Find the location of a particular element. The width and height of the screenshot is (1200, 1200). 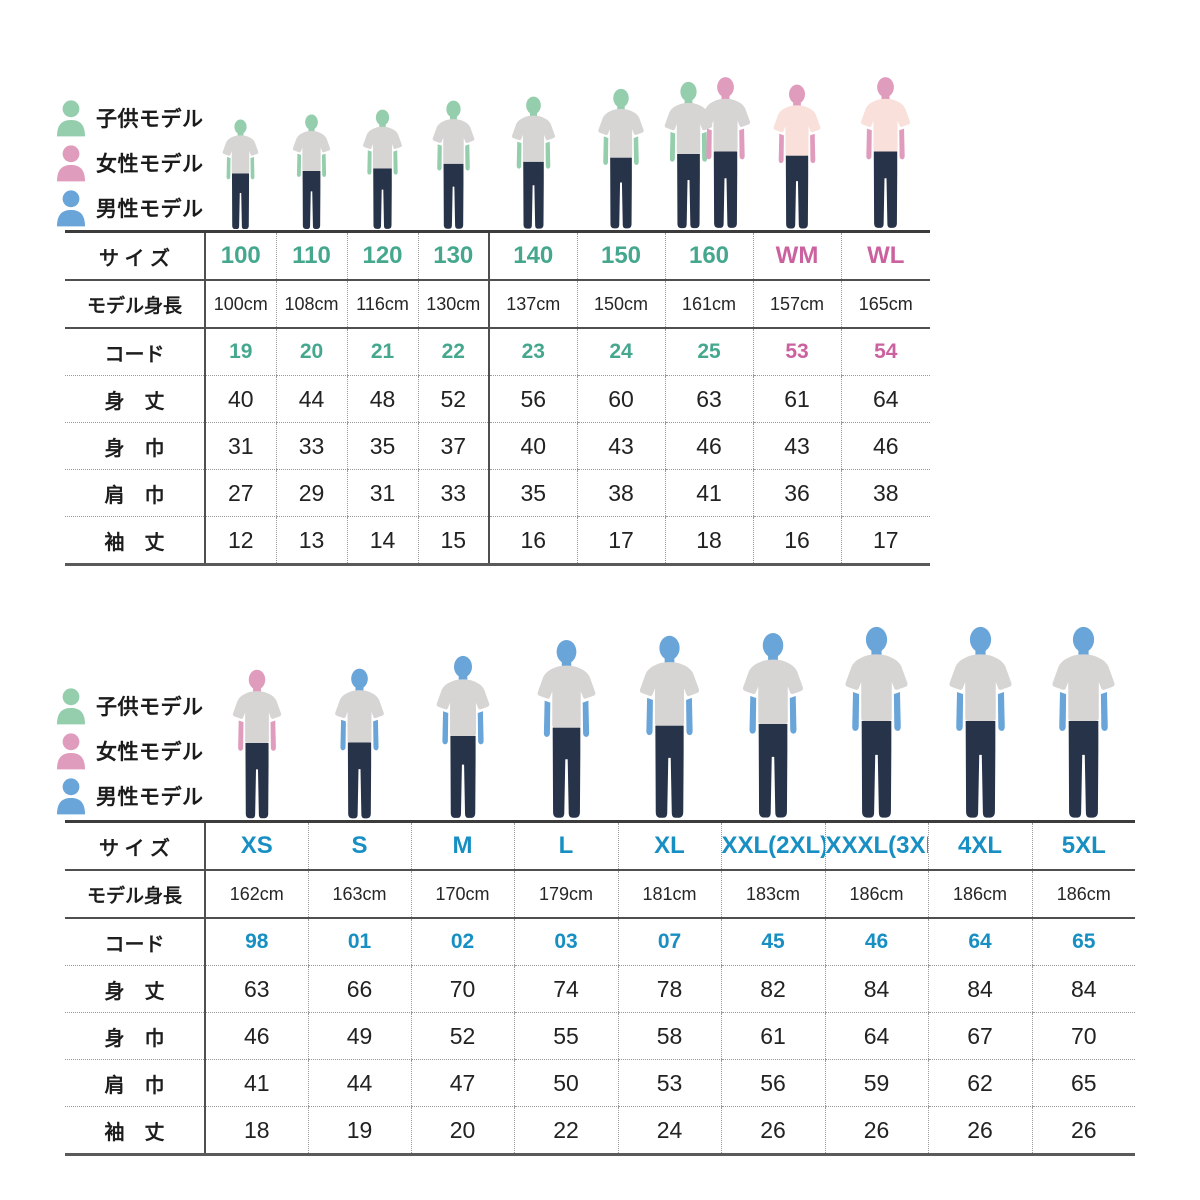

code-cell: 07 is located at coordinates (669, 942).